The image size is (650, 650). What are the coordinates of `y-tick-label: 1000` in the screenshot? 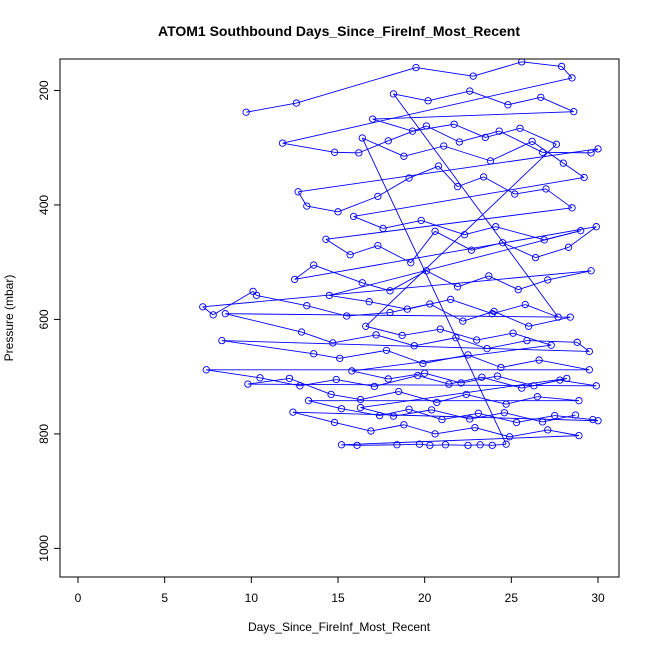 It's located at (44, 548).